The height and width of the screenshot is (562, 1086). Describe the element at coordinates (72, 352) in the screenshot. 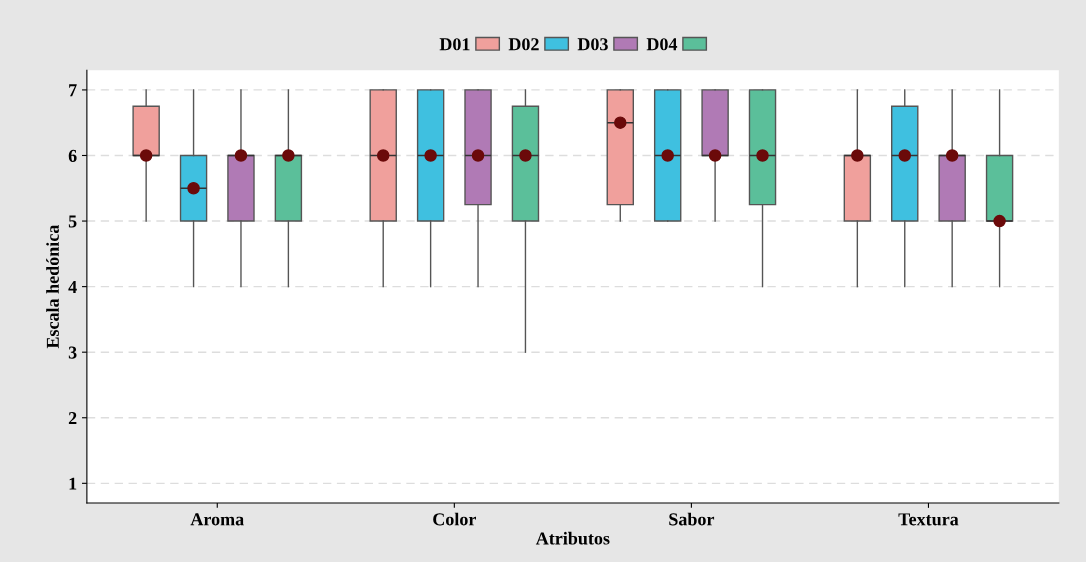

I see `y-tick-label: 3` at that location.